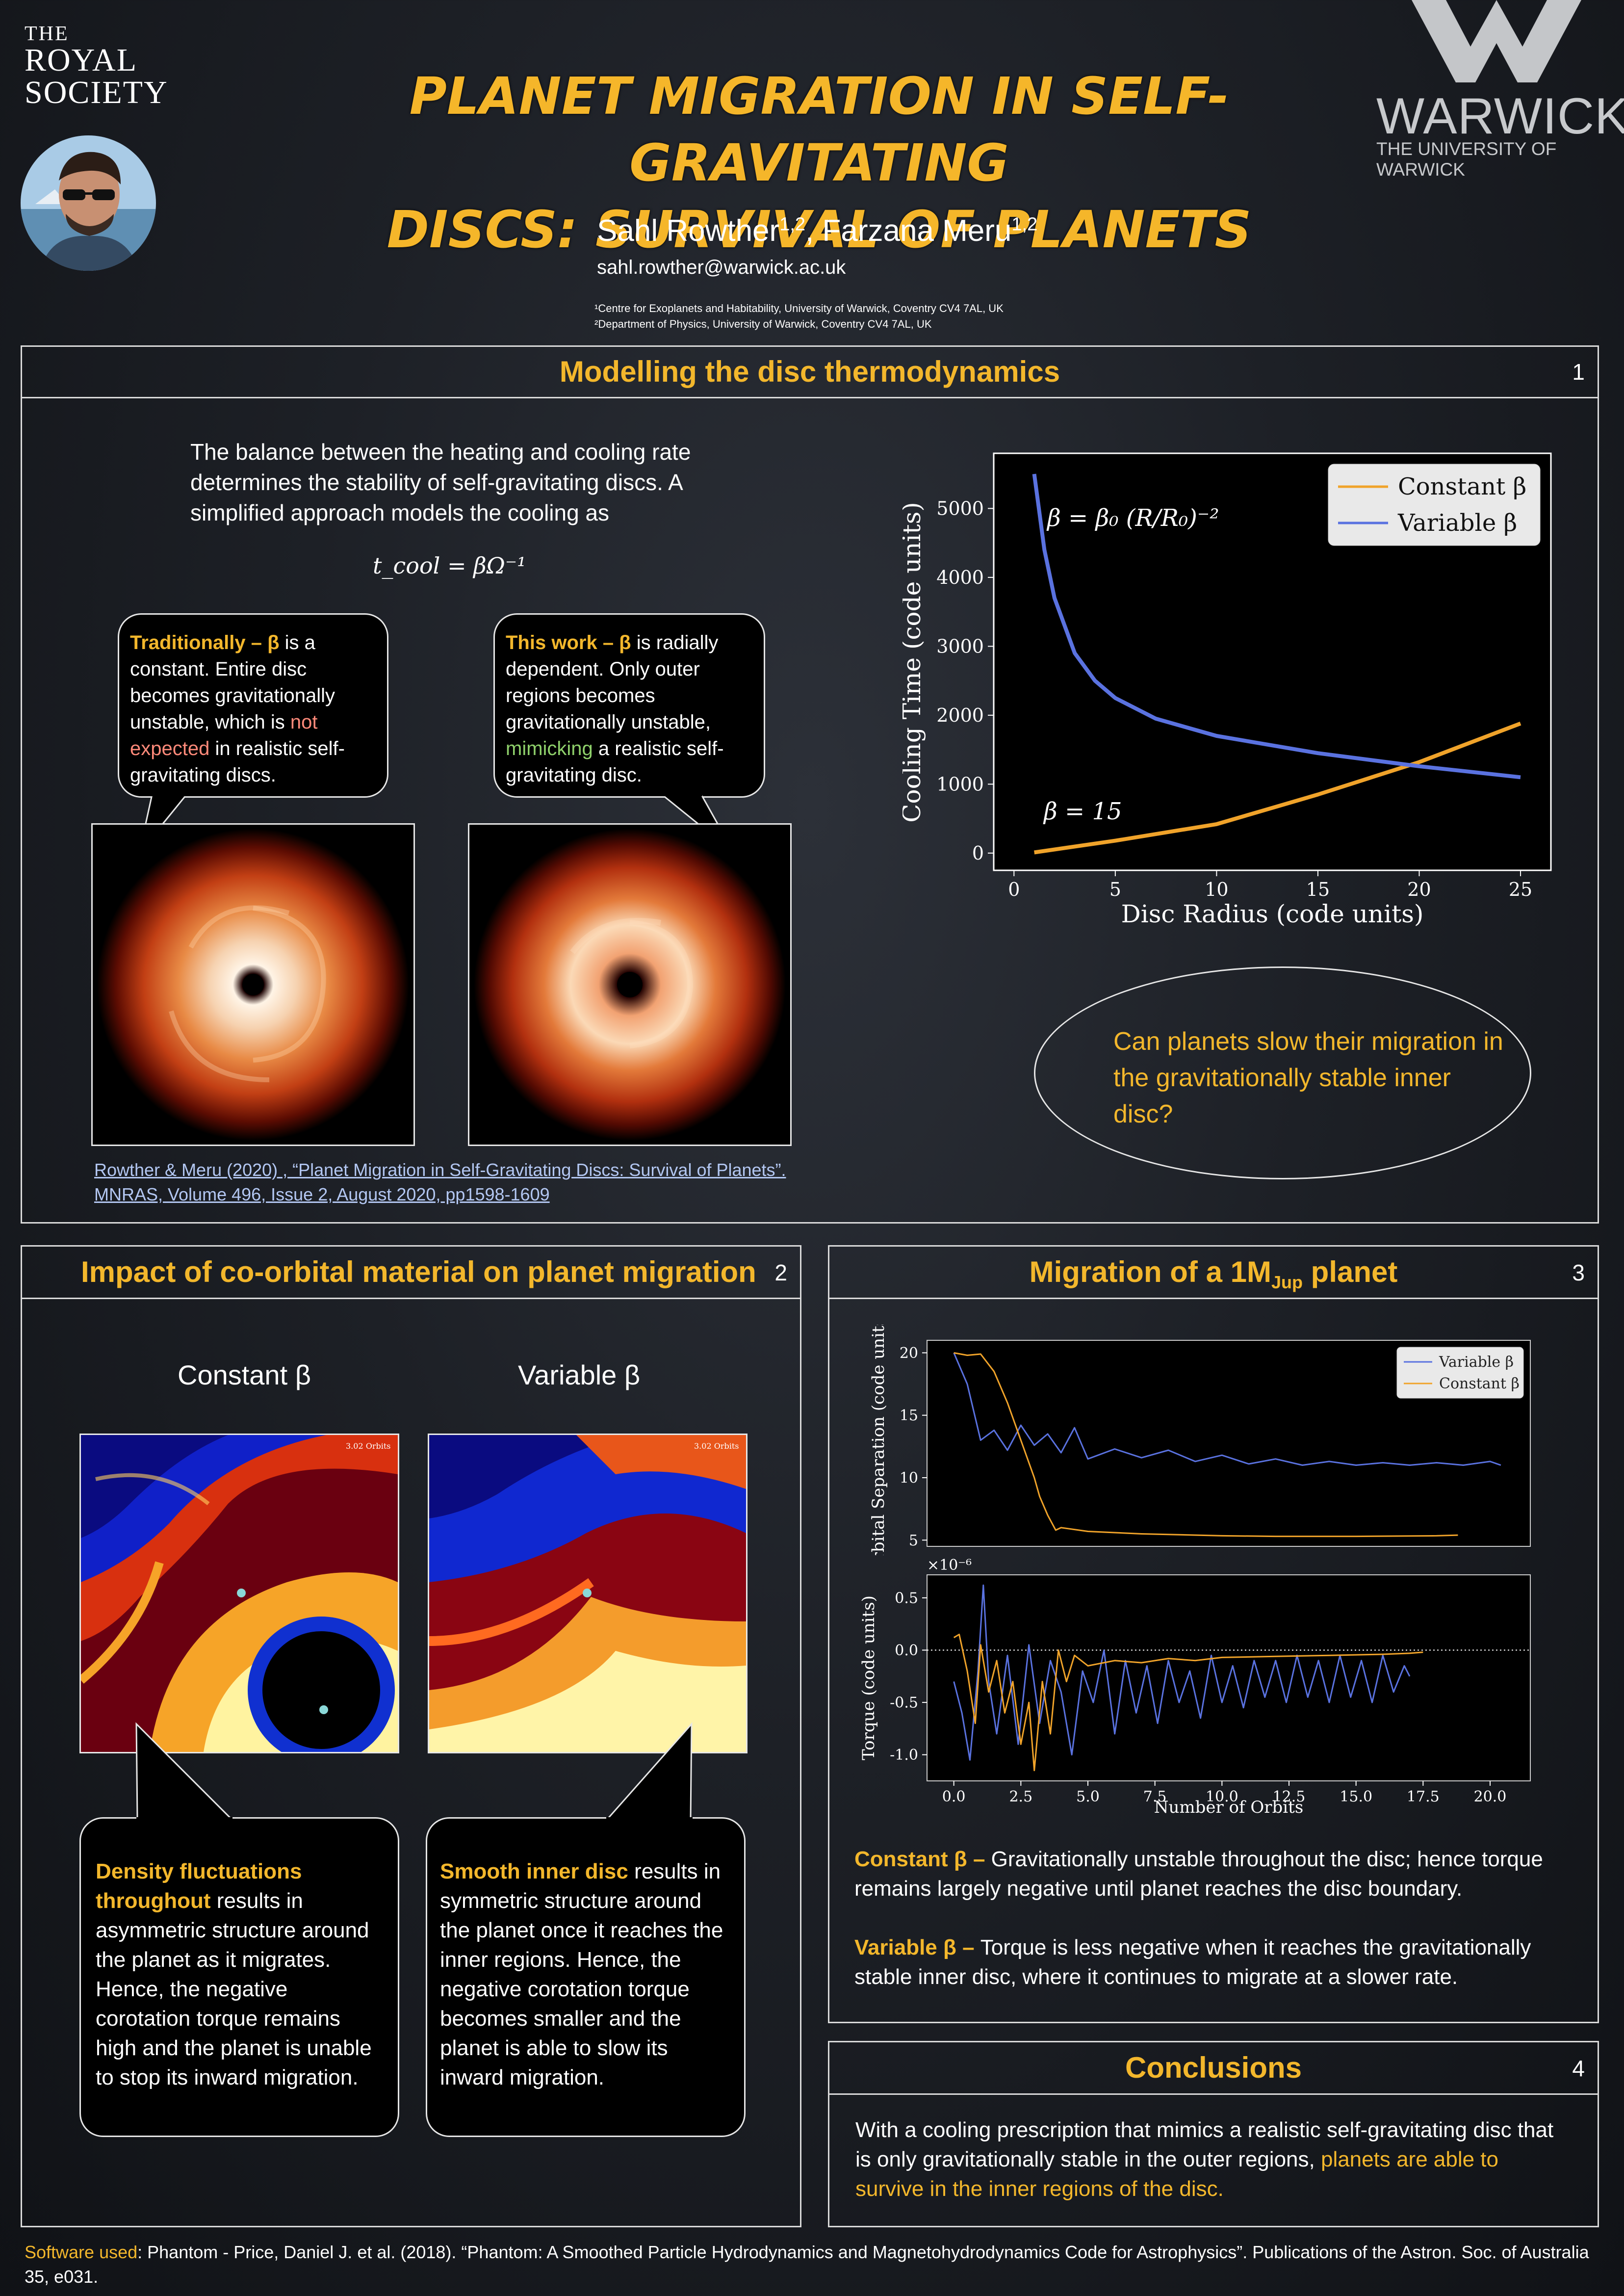 This screenshot has height=2296, width=1624. What do you see at coordinates (819, 129) in the screenshot?
I see `title-line-1: PLANET MIGRATION IN SELF-GRAVITATING` at bounding box center [819, 129].